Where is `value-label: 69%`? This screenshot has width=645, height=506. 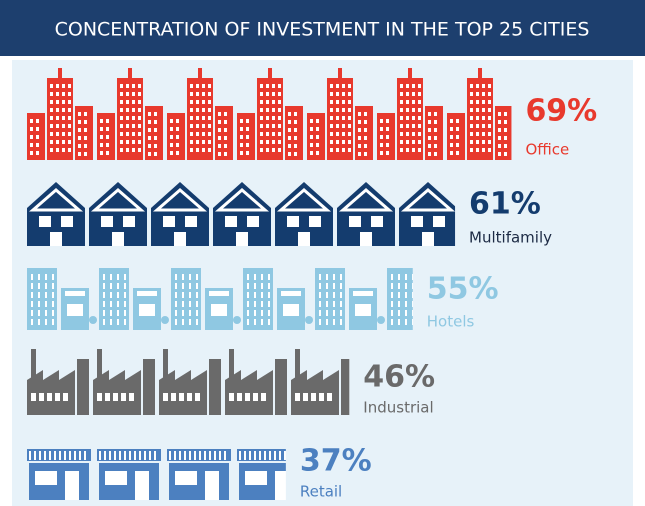 value-label: 69% is located at coordinates (561, 111).